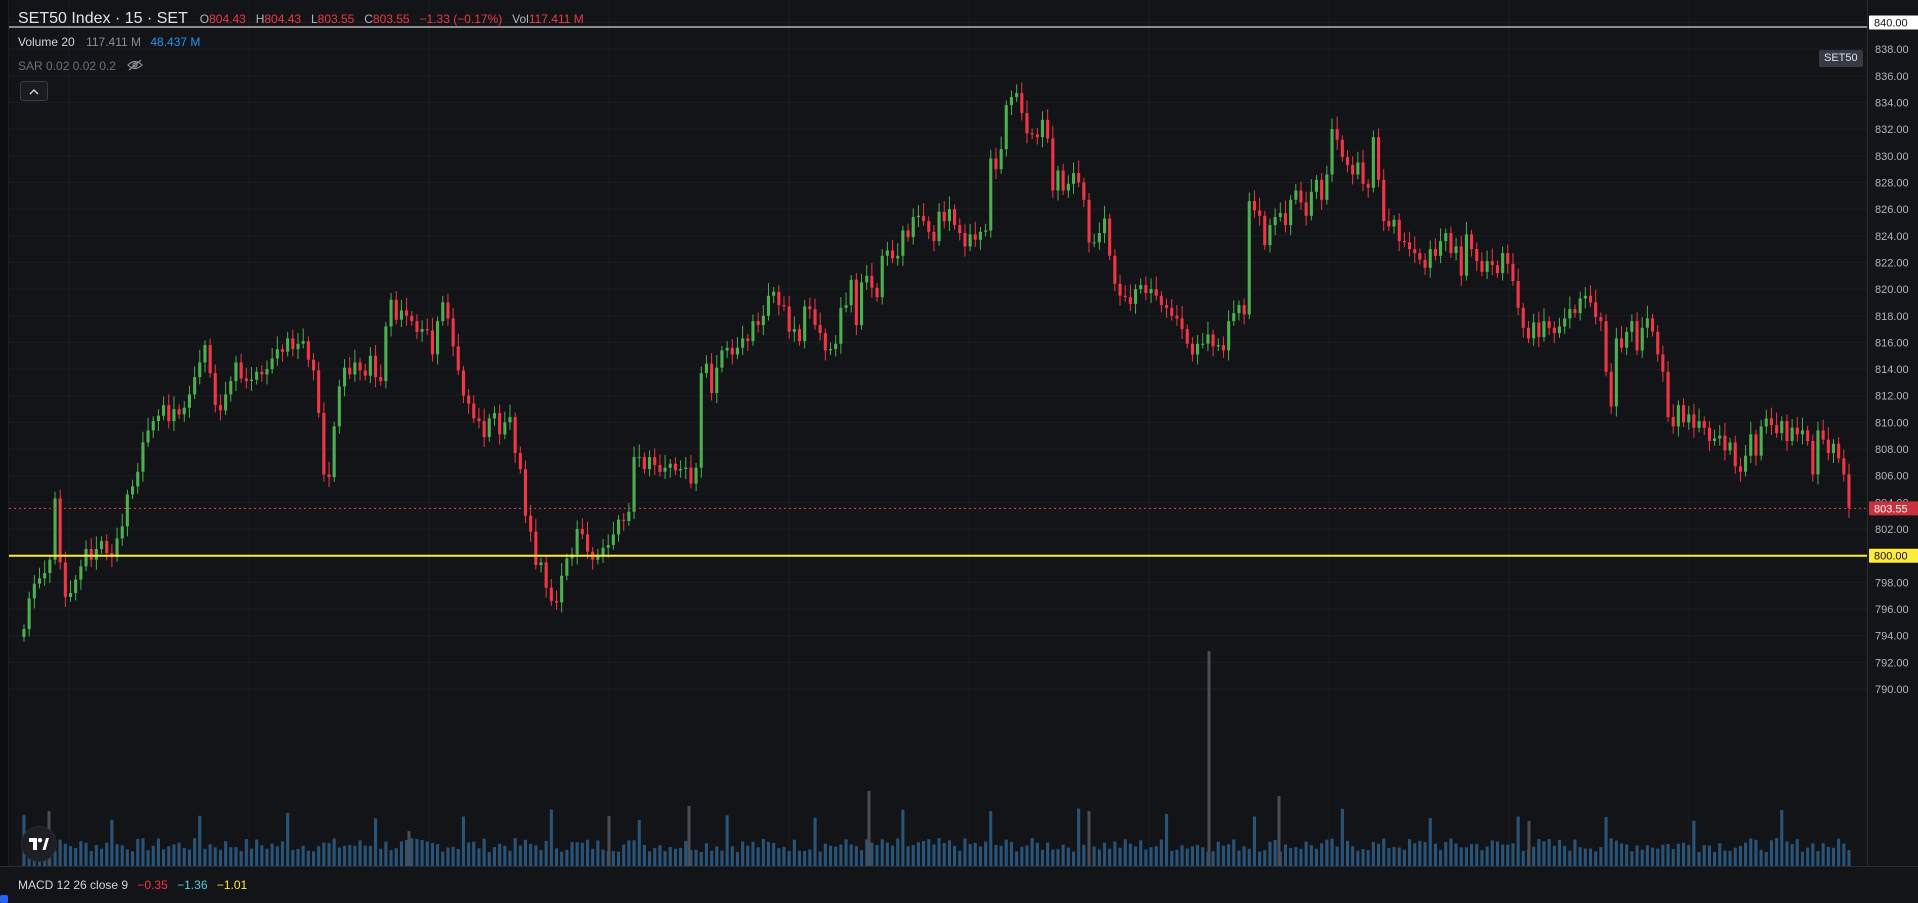  What do you see at coordinates (81, 66) in the screenshot?
I see `sar-indicator-legend: SAR 0.02 0.02 0.2` at bounding box center [81, 66].